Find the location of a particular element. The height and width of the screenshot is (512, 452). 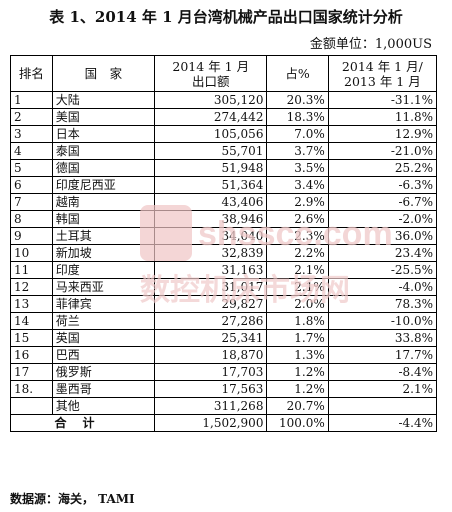

cell-share: 3.5% is located at coordinates (297, 168).